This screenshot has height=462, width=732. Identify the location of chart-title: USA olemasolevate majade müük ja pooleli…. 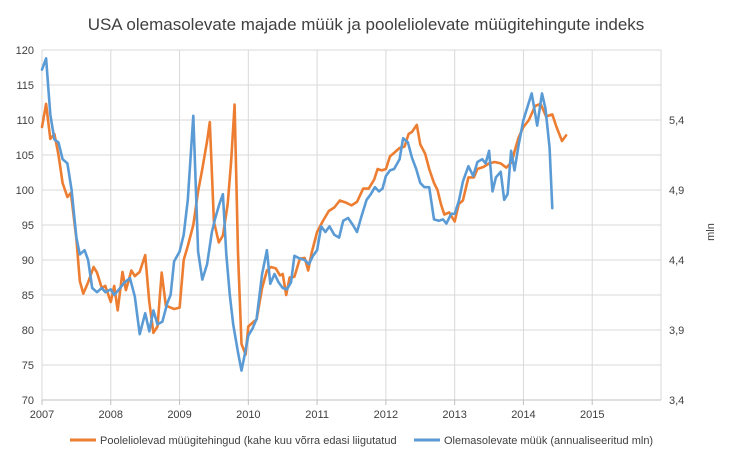
(366, 24).